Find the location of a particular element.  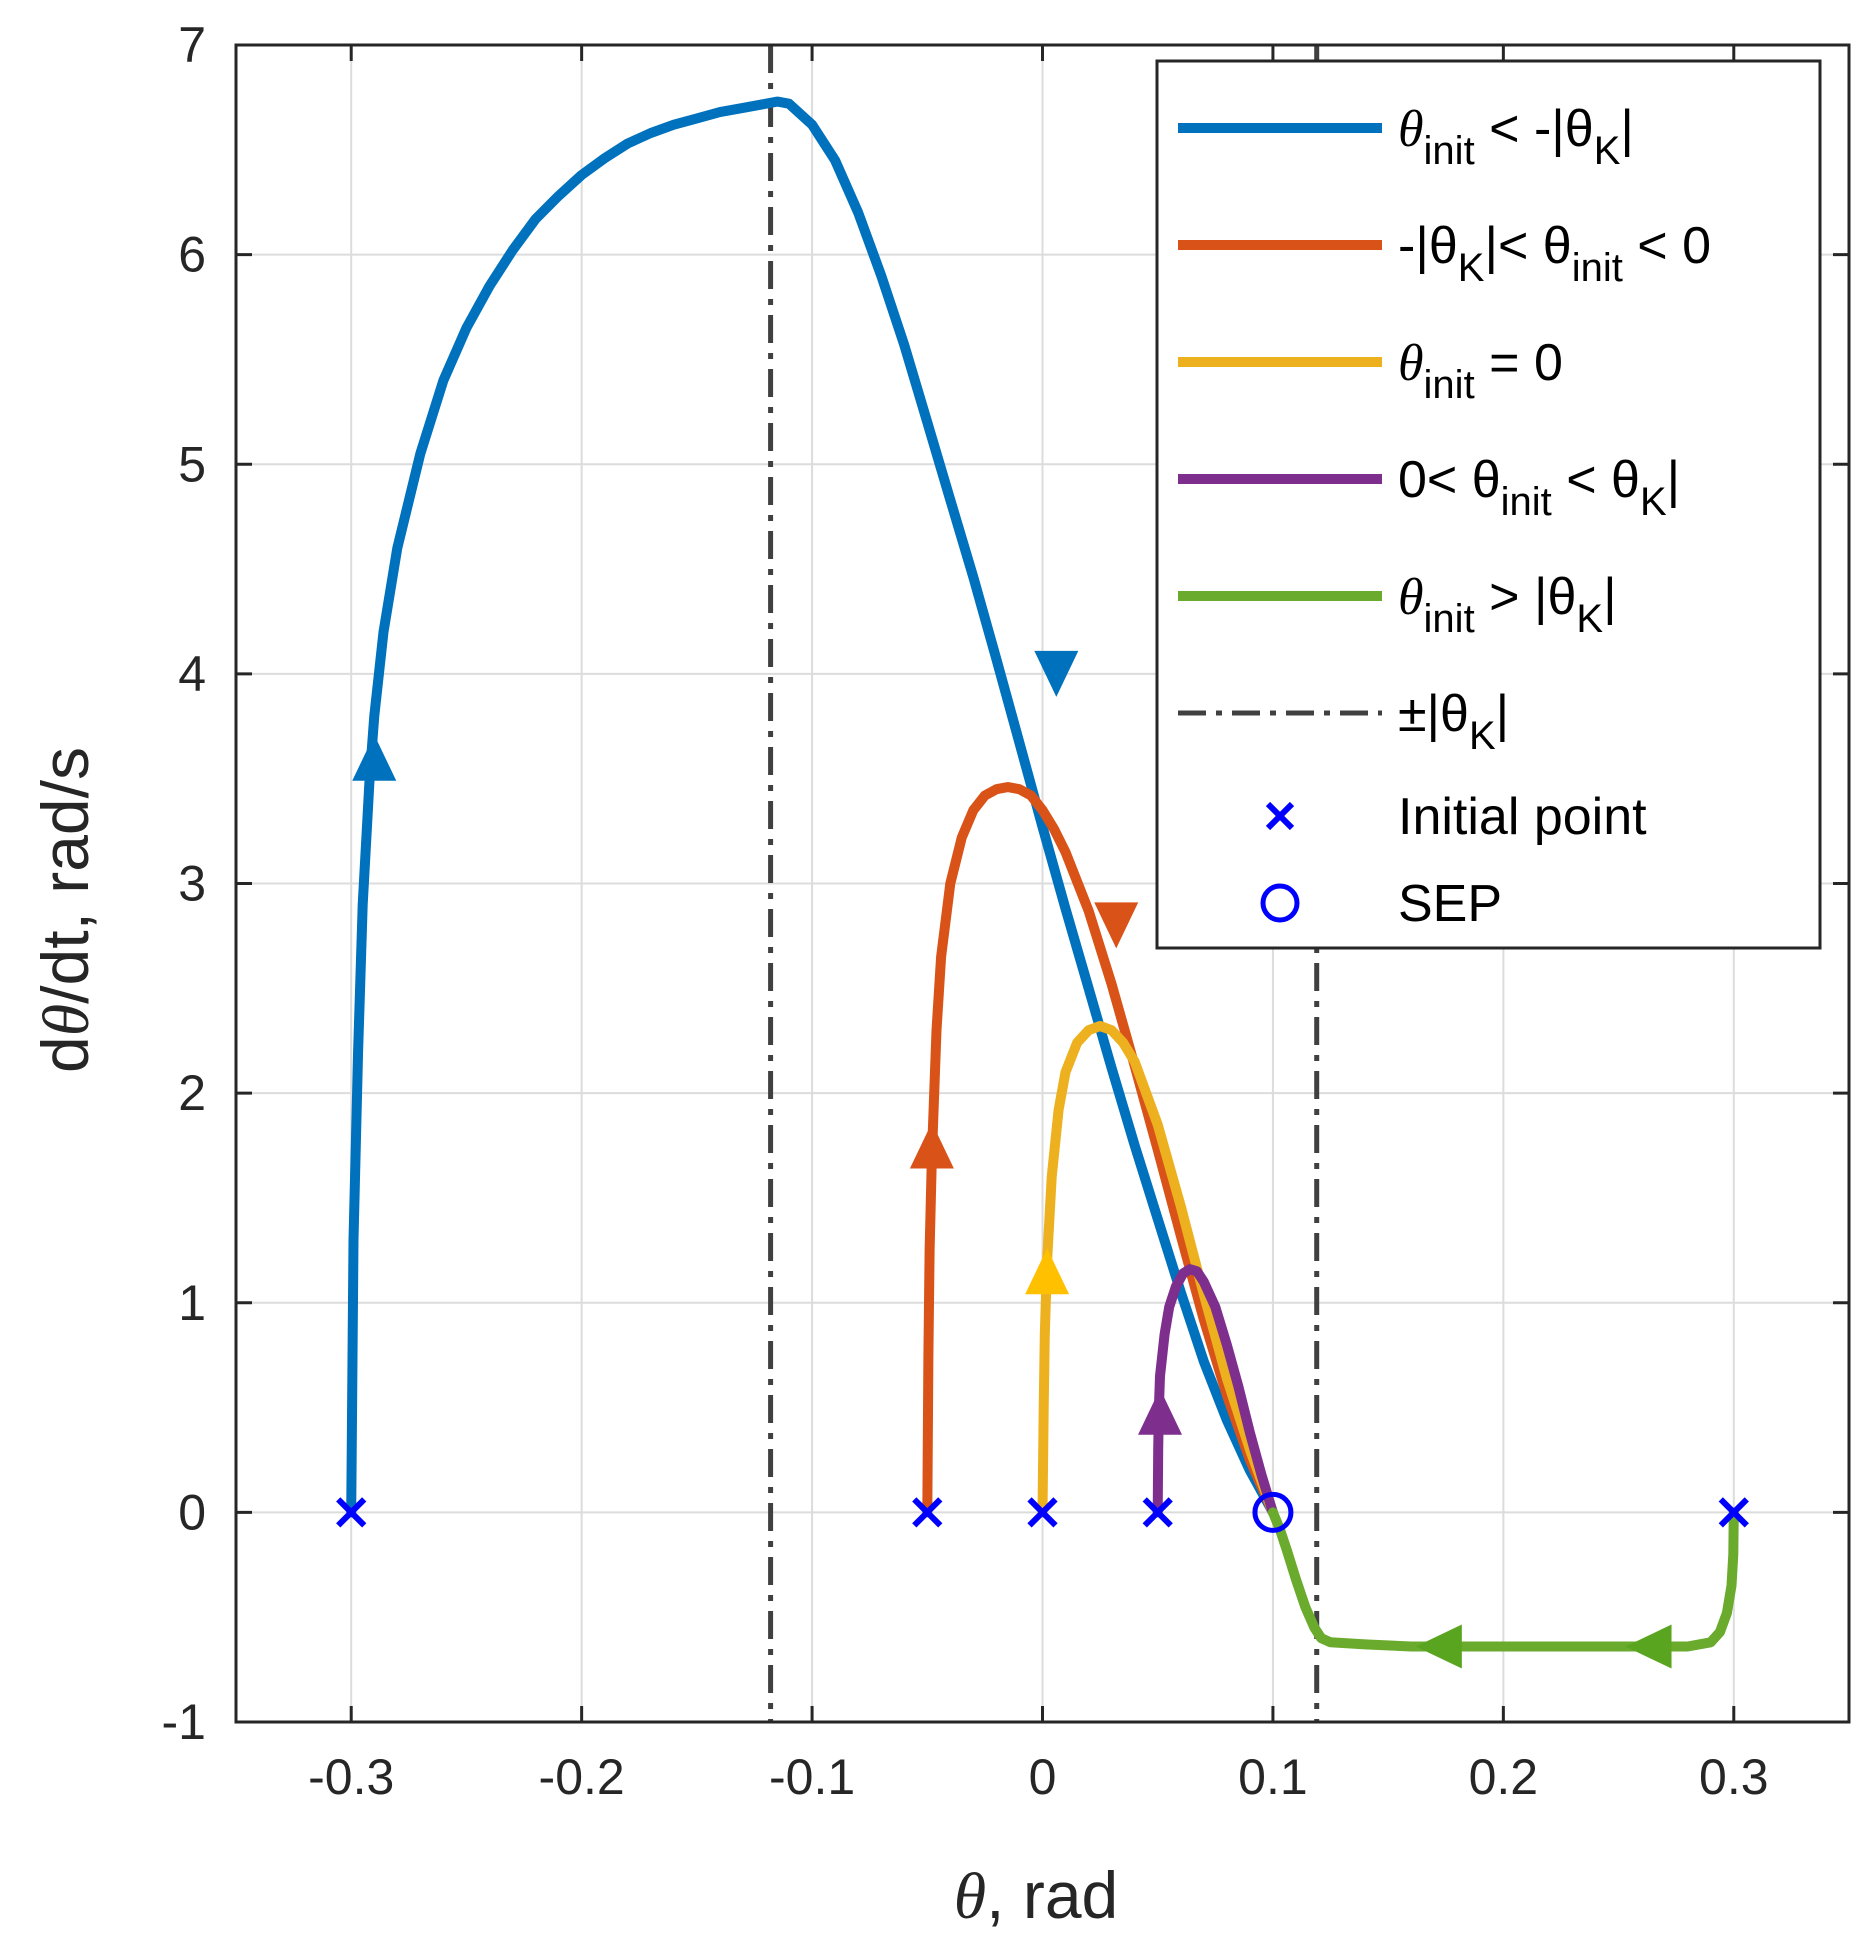

legend-label-sep: SEP is located at coordinates (1450, 904).